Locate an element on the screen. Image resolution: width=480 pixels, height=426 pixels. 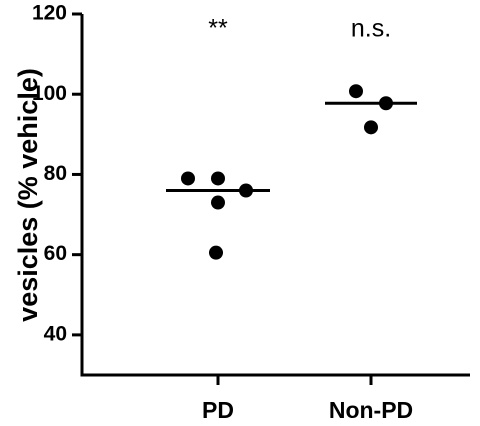
y-tick-label: 120 is located at coordinates (49, 13).